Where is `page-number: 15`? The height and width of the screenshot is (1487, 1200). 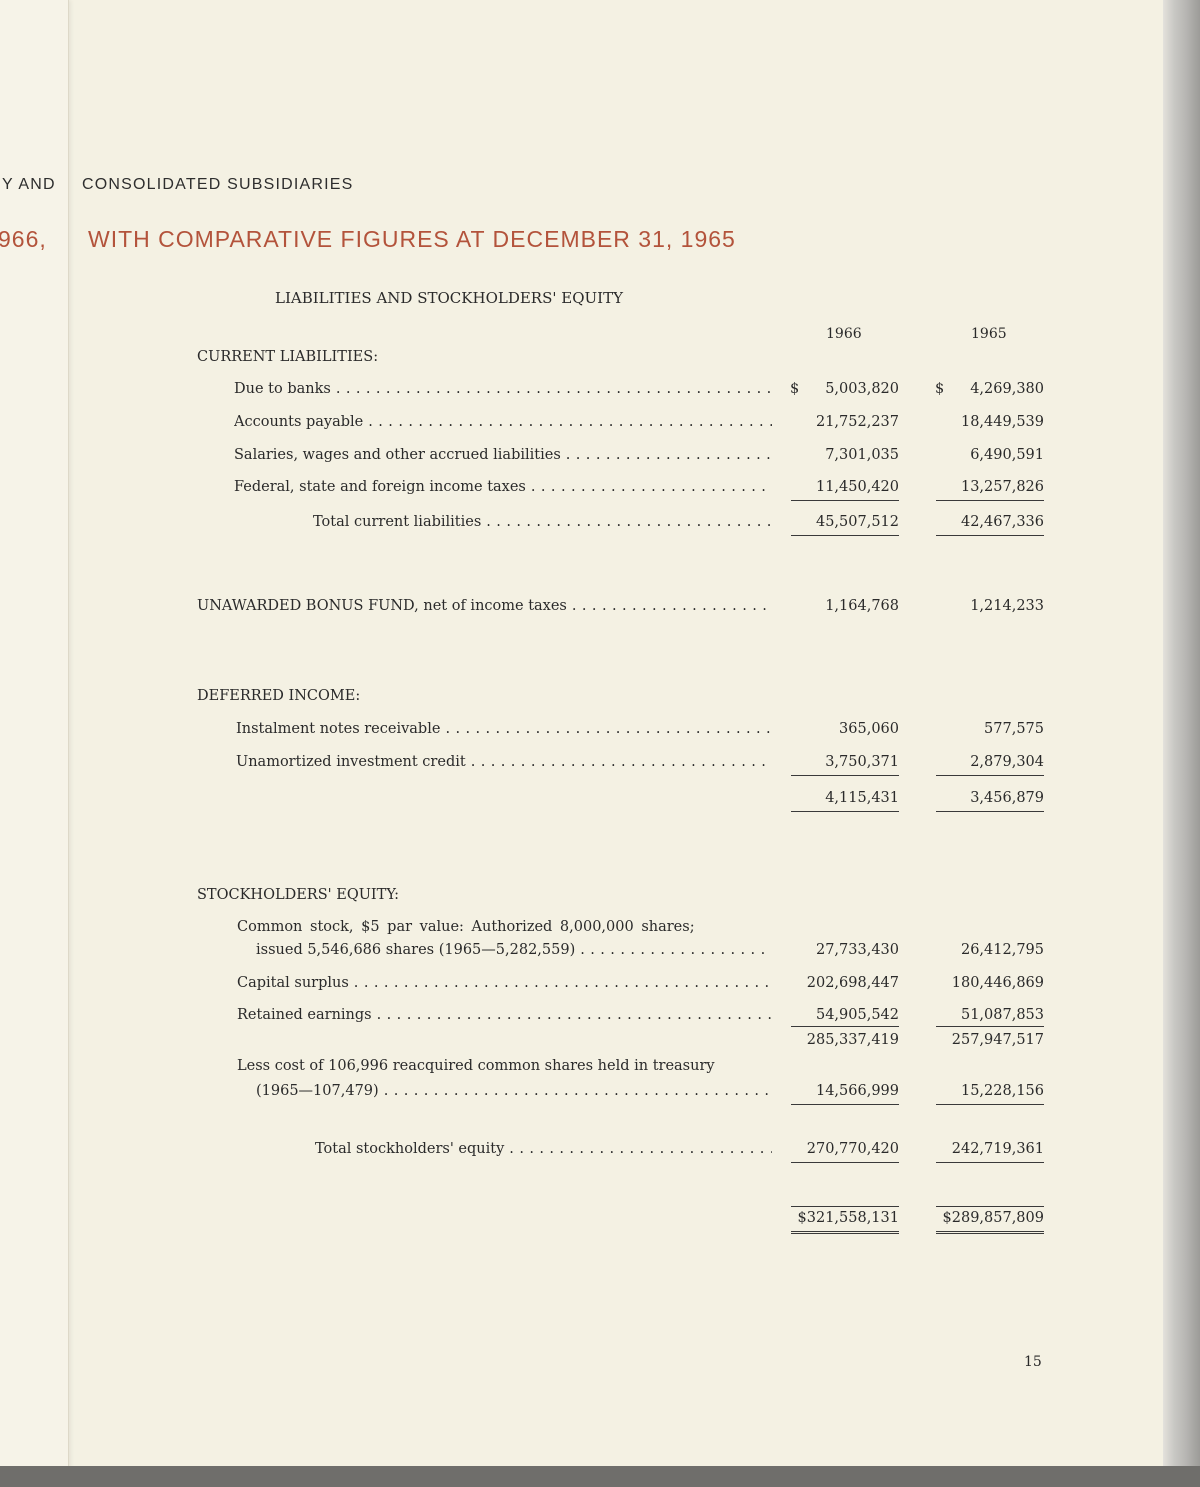
page-number: 15 is located at coordinates (1033, 1362).